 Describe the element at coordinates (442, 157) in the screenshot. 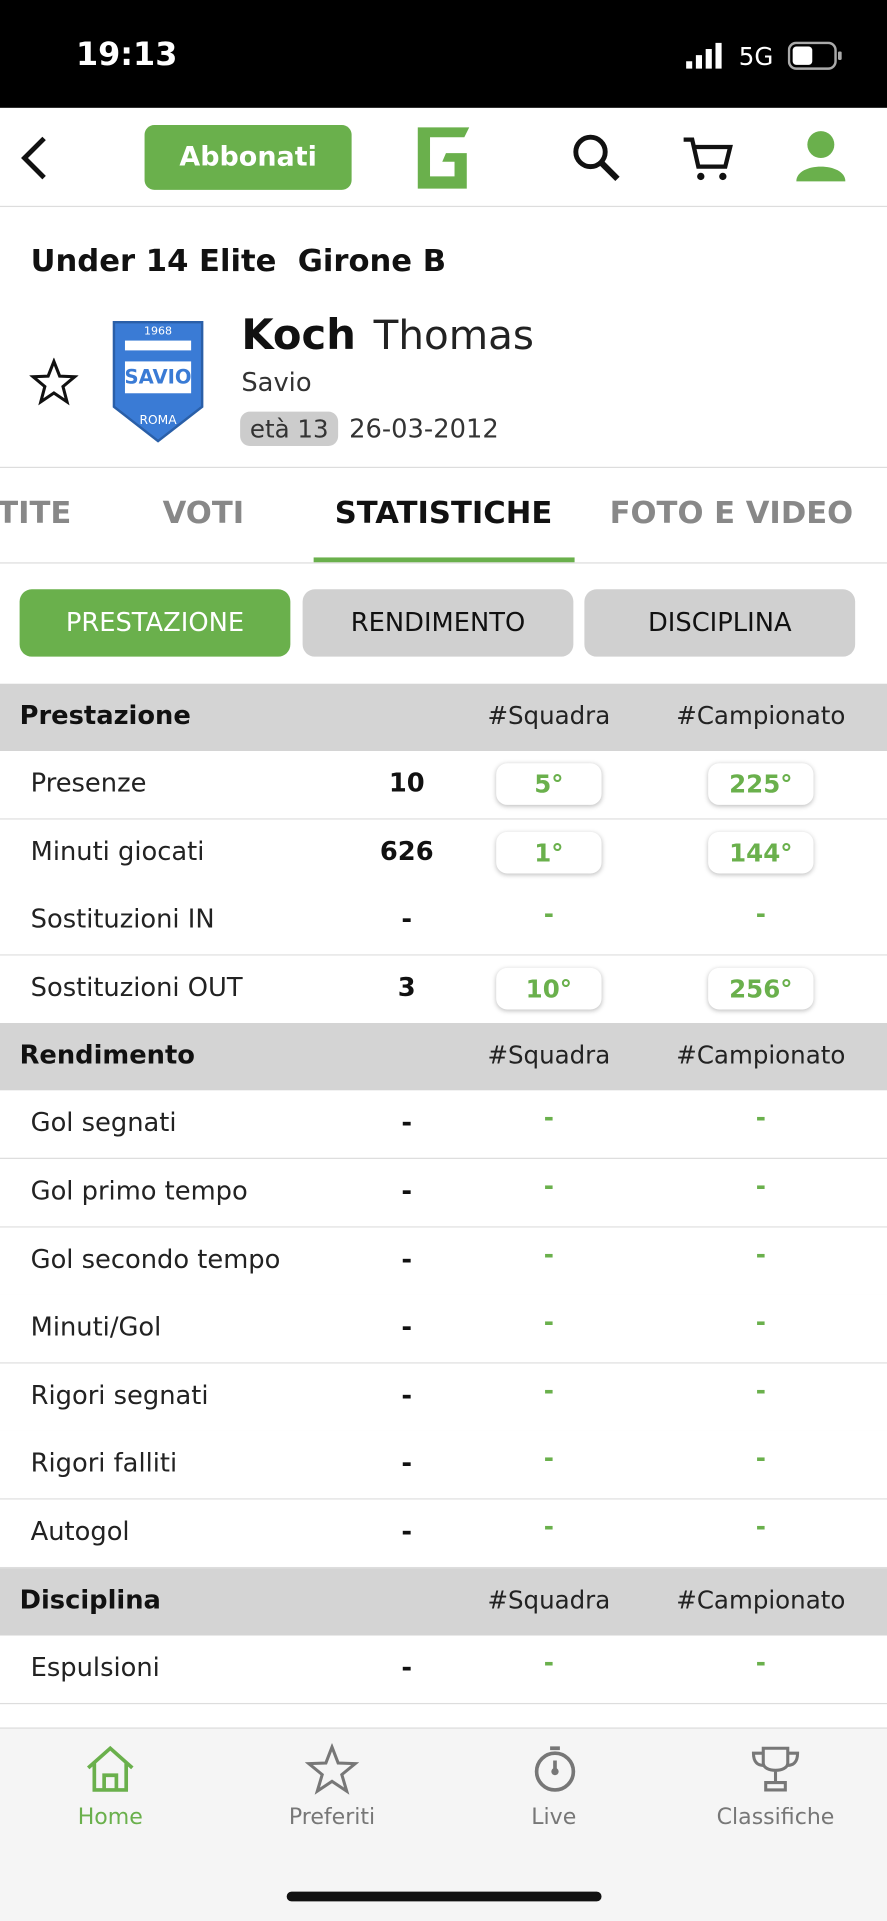

I see `app-logo` at that location.